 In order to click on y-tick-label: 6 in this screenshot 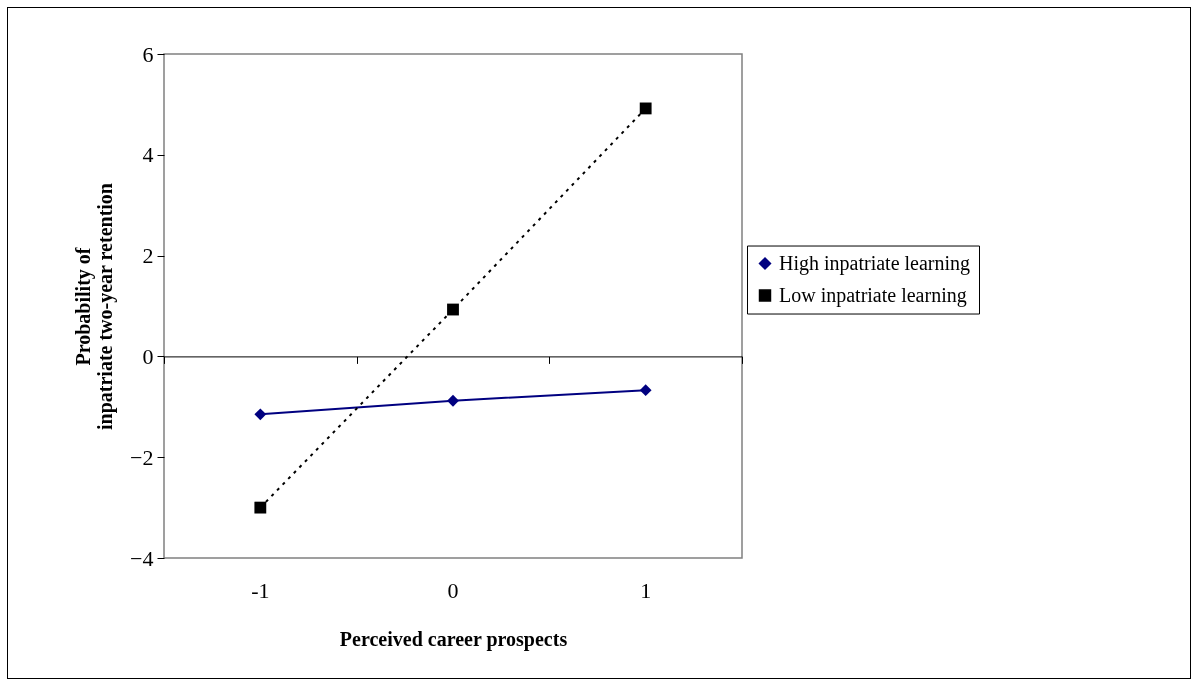, I will do `click(148, 54)`.